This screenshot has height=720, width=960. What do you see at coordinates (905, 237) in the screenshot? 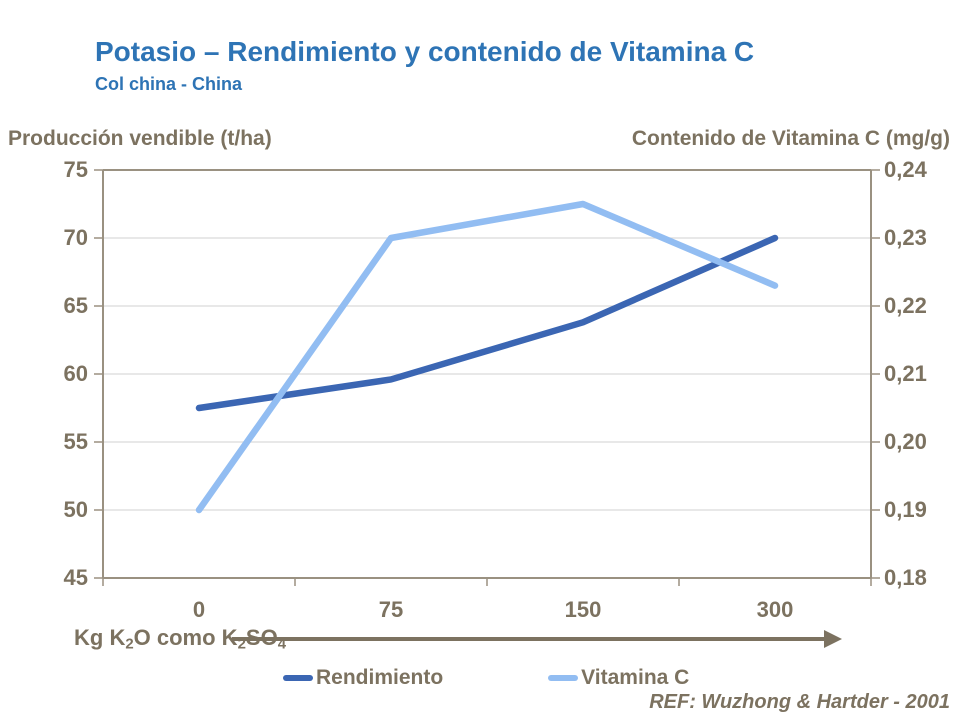
I see `right-tick-label: 0,23` at bounding box center [905, 237].